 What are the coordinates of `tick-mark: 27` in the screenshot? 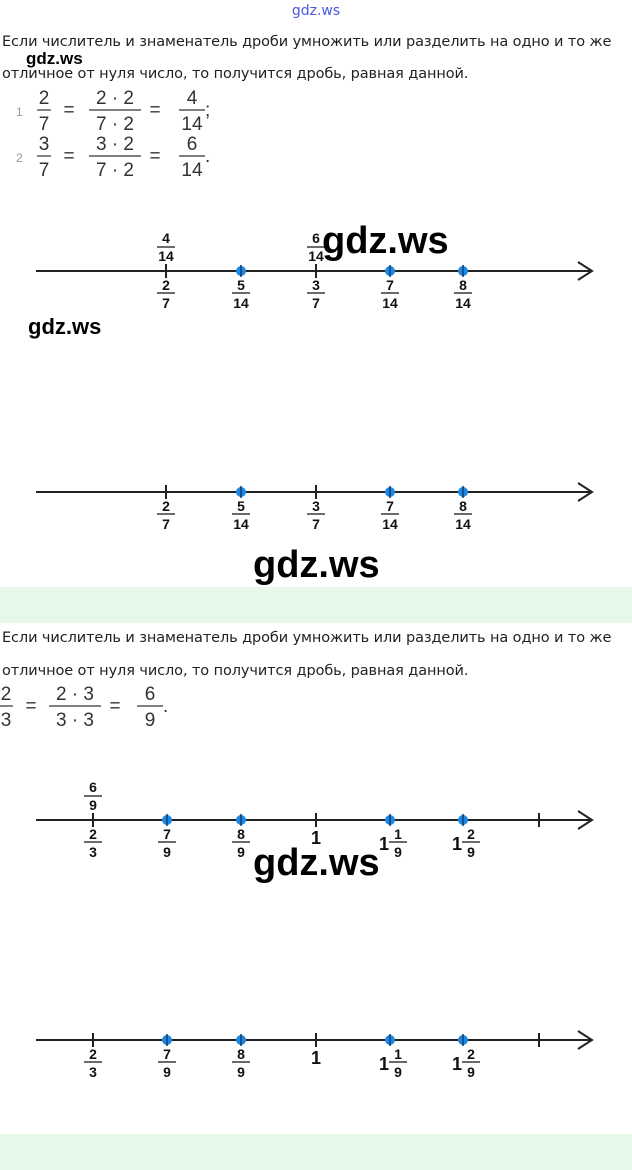 It's located at (166, 508).